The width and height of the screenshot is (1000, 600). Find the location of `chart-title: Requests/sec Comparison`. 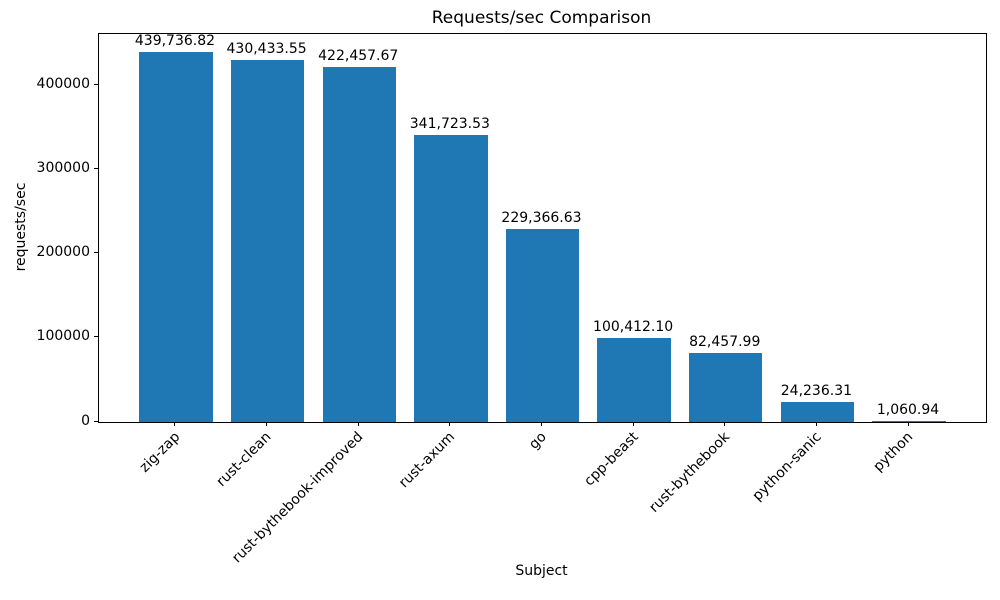

chart-title: Requests/sec Comparison is located at coordinates (541, 18).